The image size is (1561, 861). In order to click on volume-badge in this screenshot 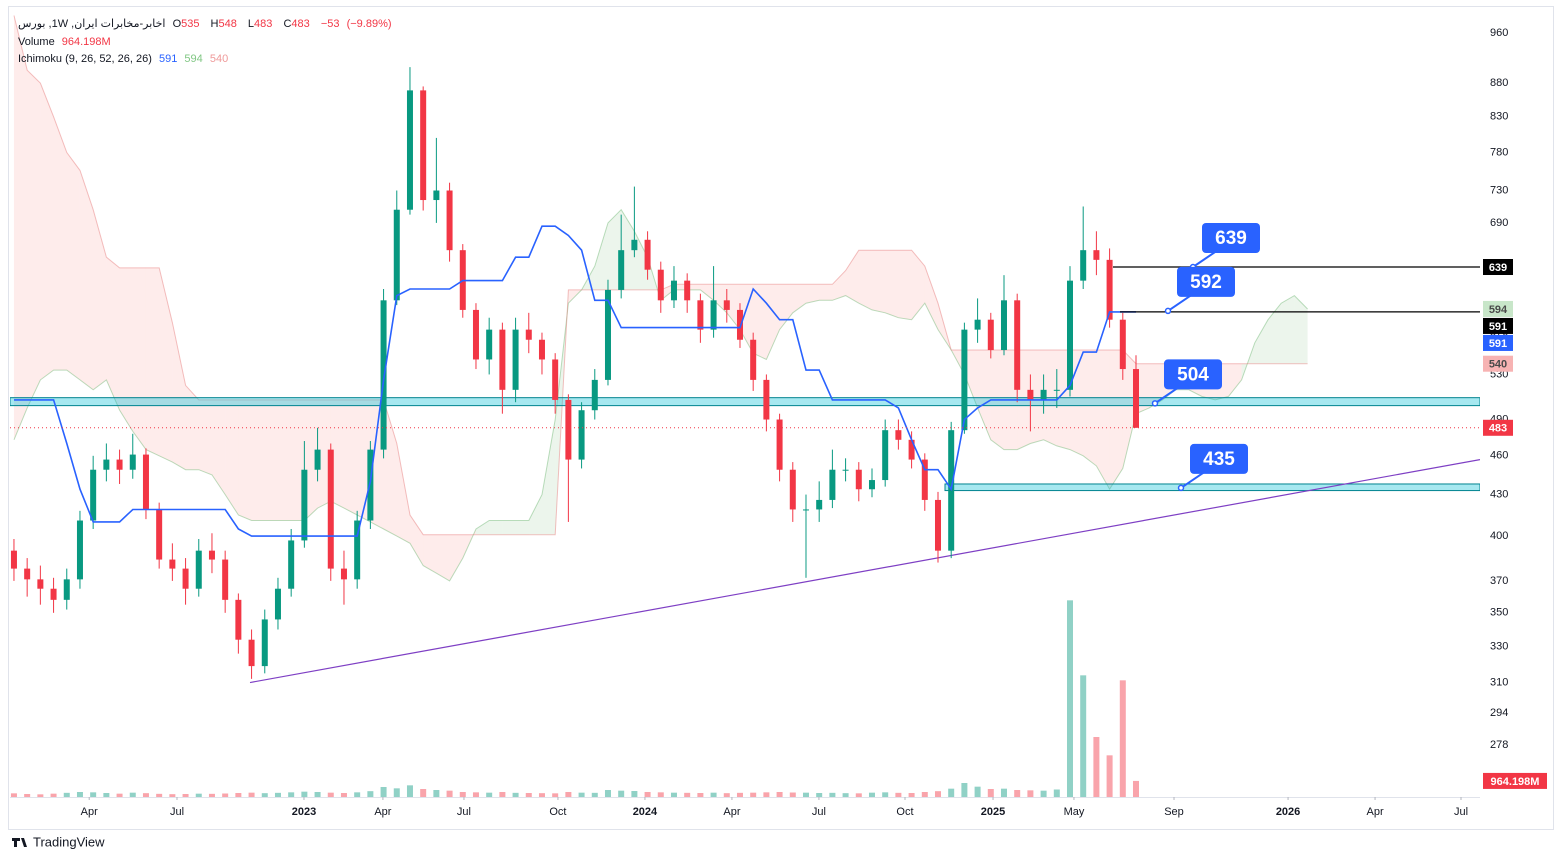, I will do `click(1515, 780)`.